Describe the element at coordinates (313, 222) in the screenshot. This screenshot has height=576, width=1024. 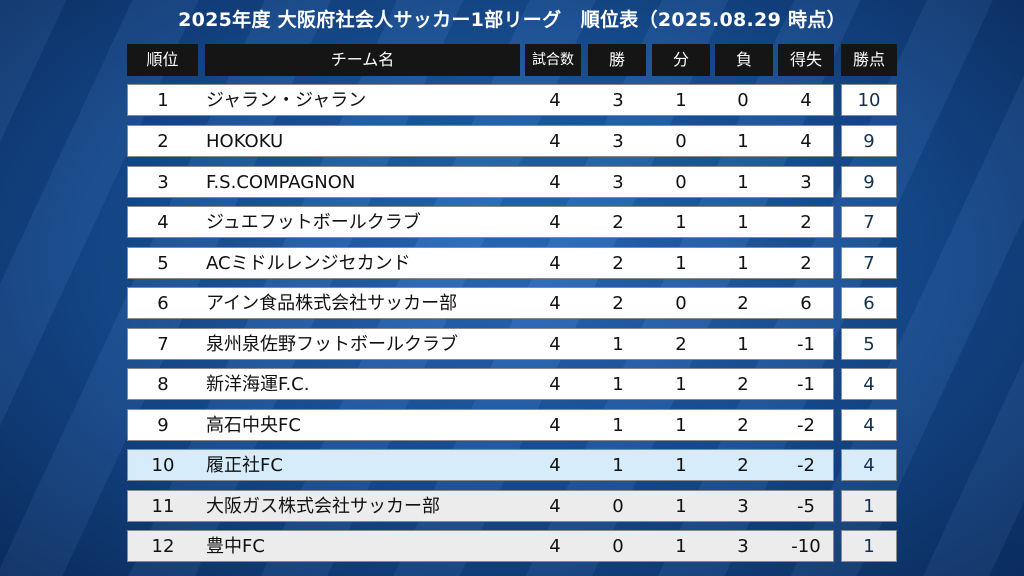
I see `team-name: ジュエフットボールクラブ` at that location.